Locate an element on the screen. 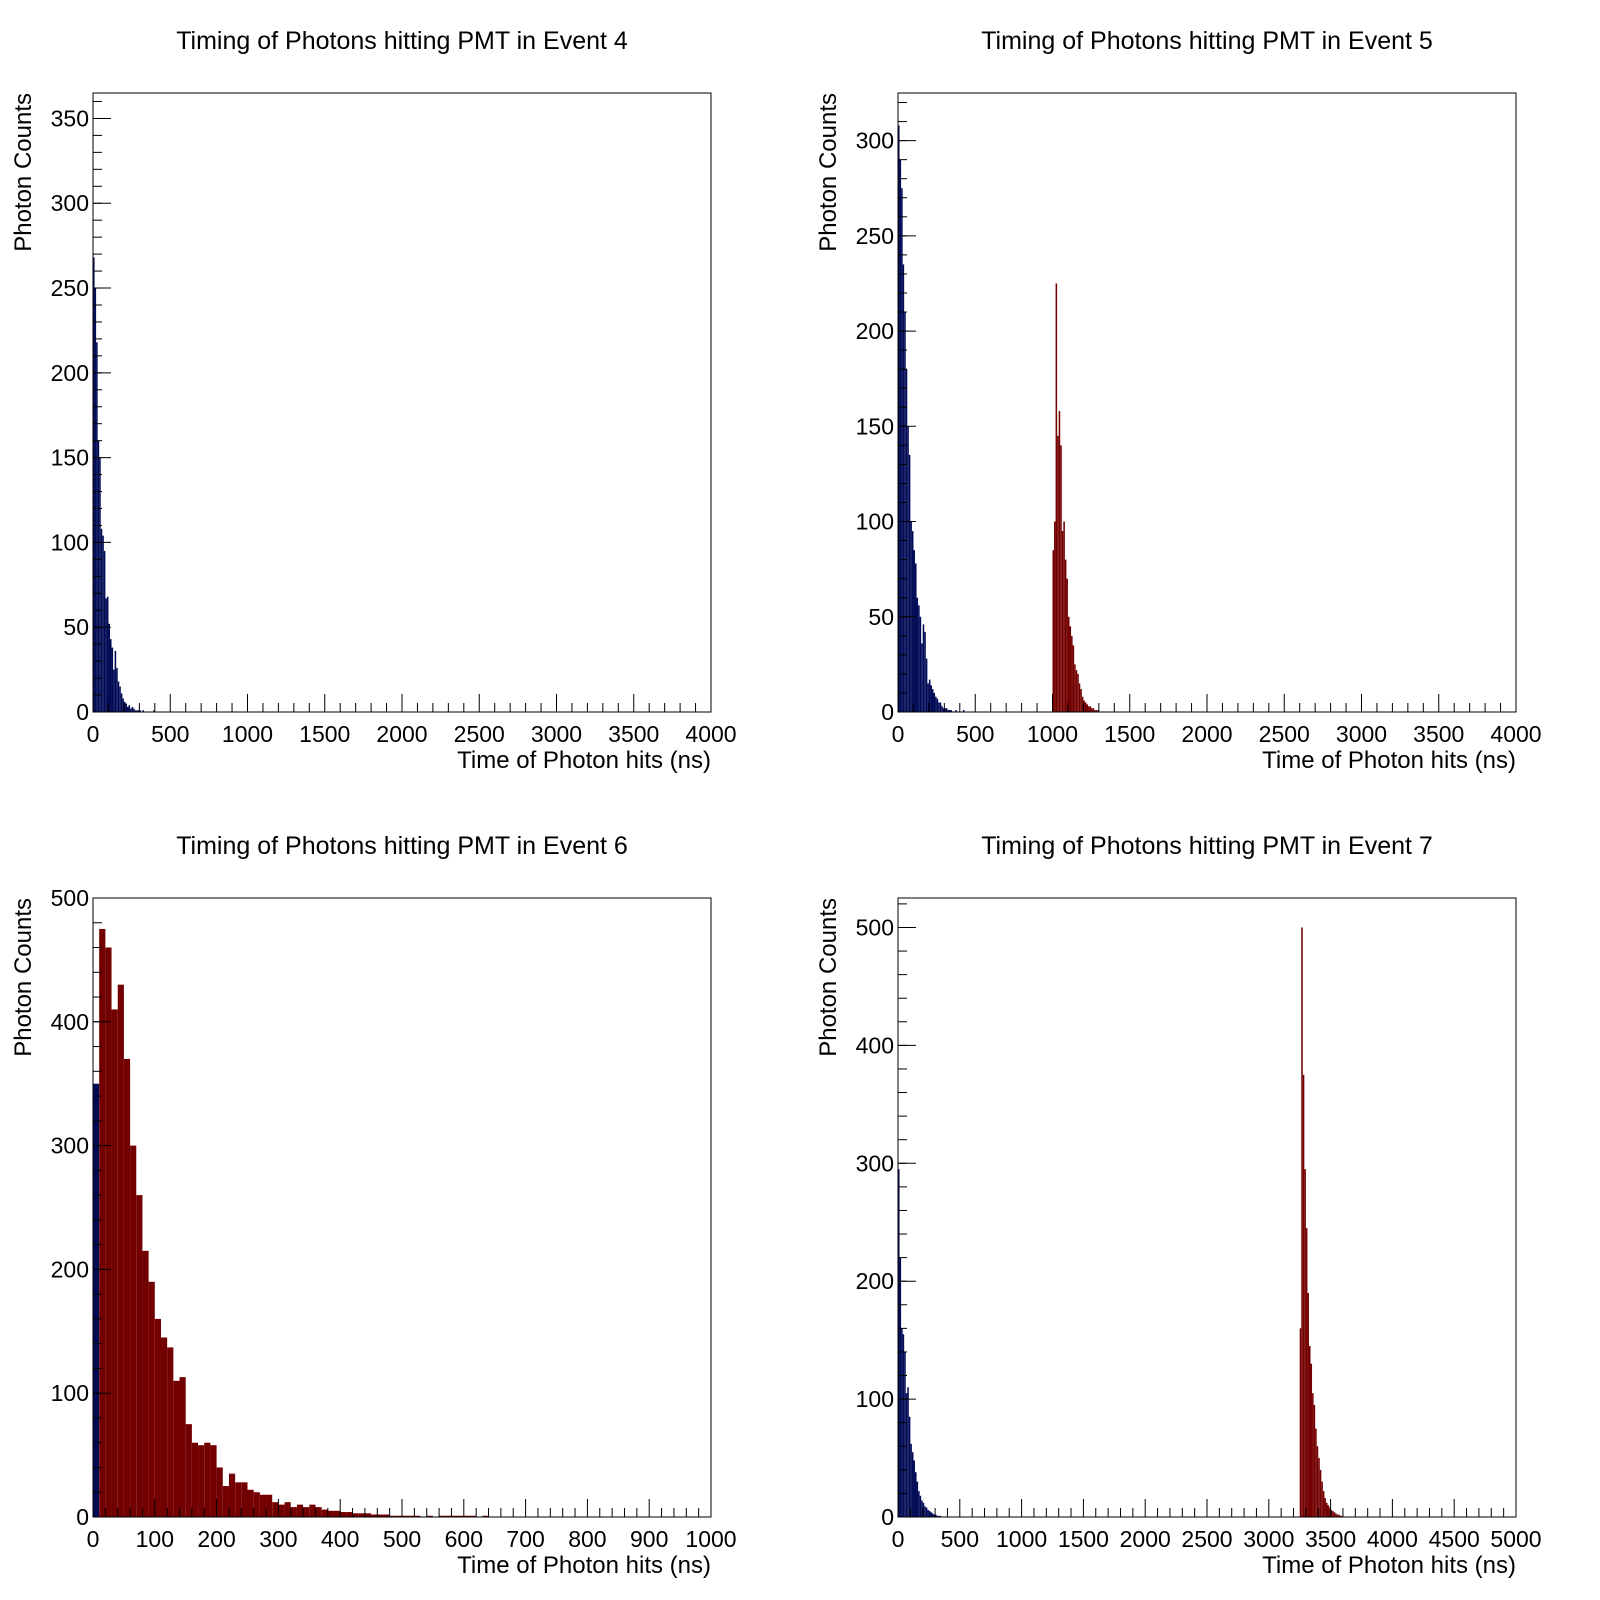  x-tick-label: 900 is located at coordinates (649, 1539).